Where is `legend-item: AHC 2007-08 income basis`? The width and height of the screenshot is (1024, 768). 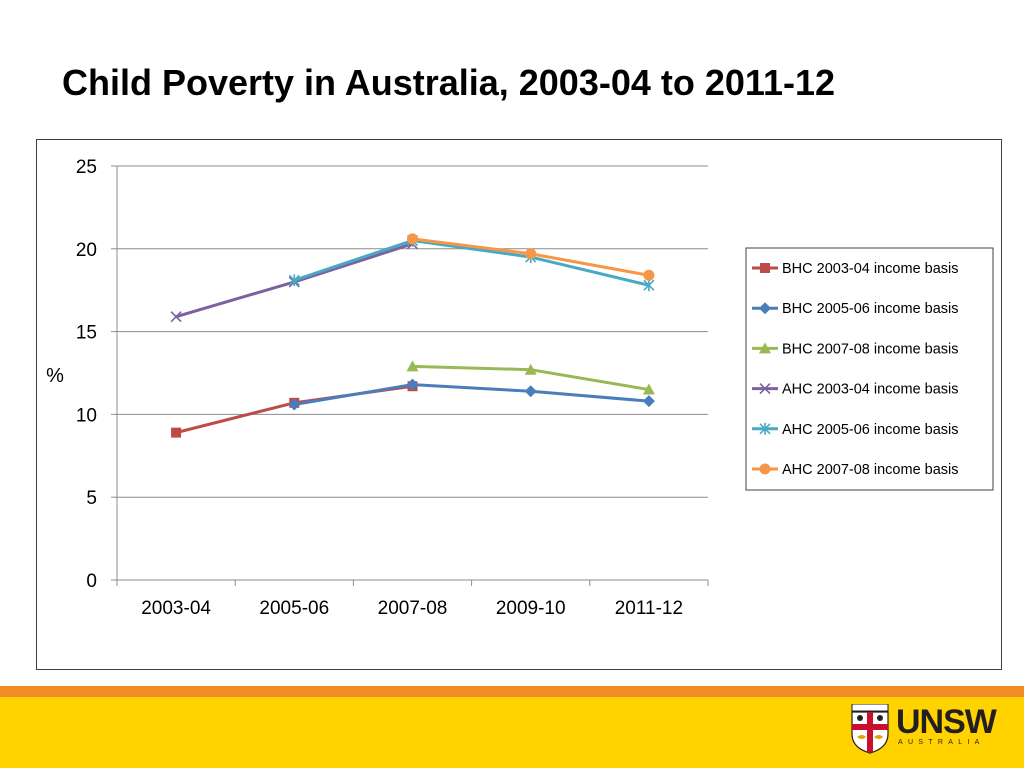 legend-item: AHC 2007-08 income basis is located at coordinates (855, 470).